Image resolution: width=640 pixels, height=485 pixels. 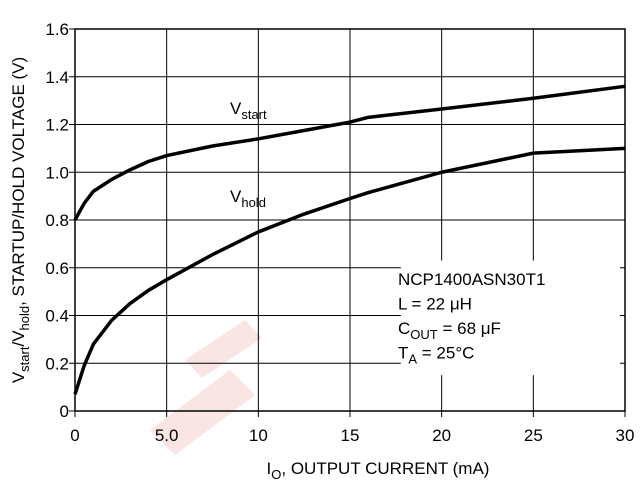 I want to click on x-tick-label: 15, so click(x=350, y=435).